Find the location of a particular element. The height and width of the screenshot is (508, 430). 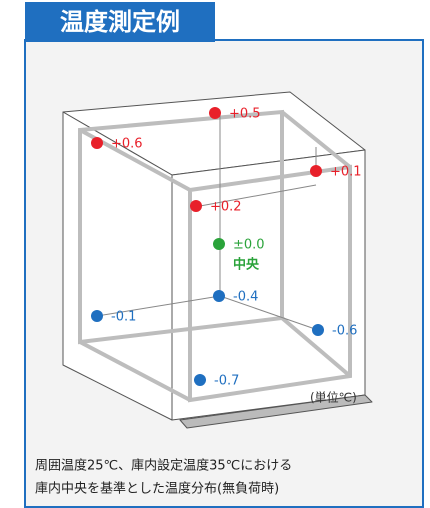

measure-label: -0.7 is located at coordinates (226, 381).